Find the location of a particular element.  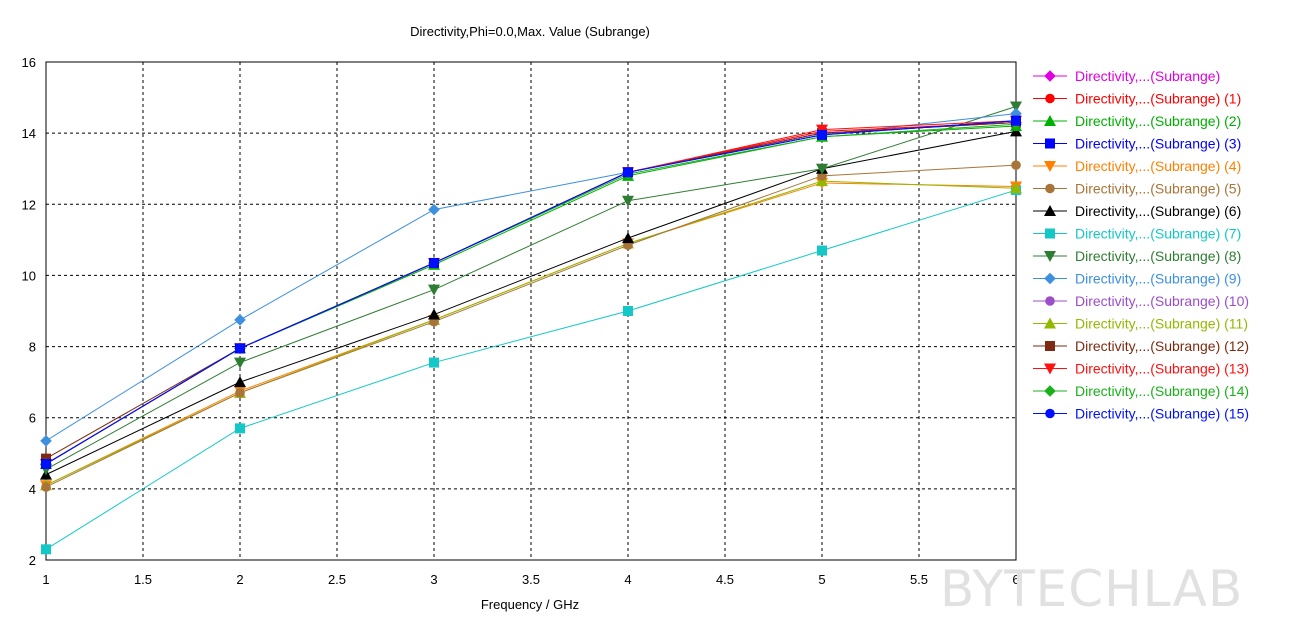

legend-entry: Directivity,...(Subrange) (8) is located at coordinates (1137, 256).